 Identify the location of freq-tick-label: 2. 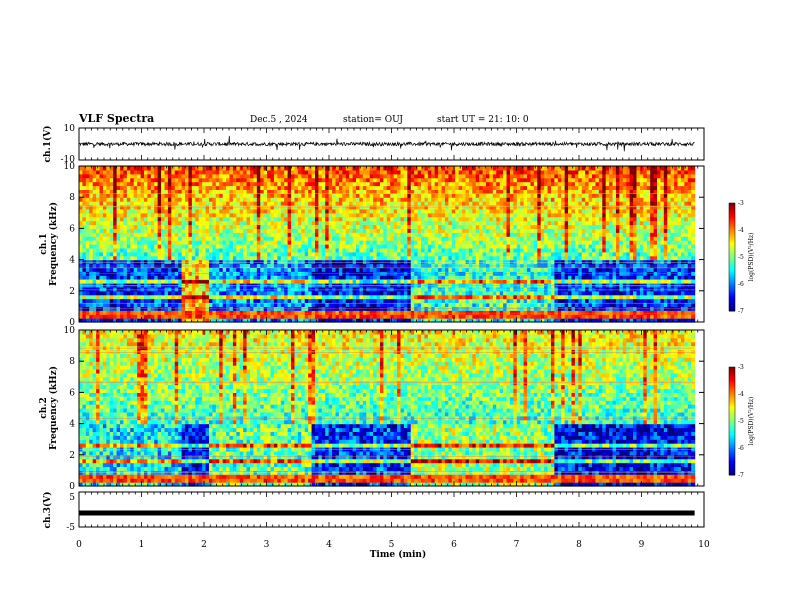
(72, 456).